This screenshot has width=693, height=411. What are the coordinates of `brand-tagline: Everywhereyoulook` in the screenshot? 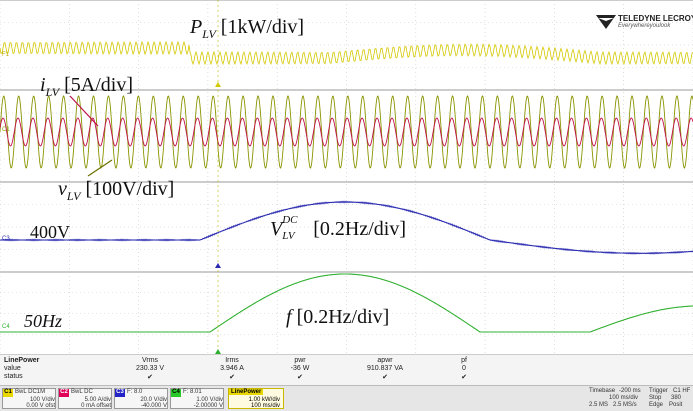 It's located at (644, 26).